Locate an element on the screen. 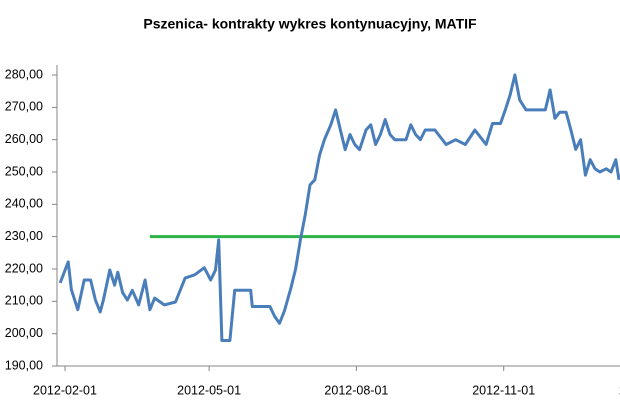 This screenshot has width=620, height=413. y-tick-label: 210,00 is located at coordinates (24, 301).